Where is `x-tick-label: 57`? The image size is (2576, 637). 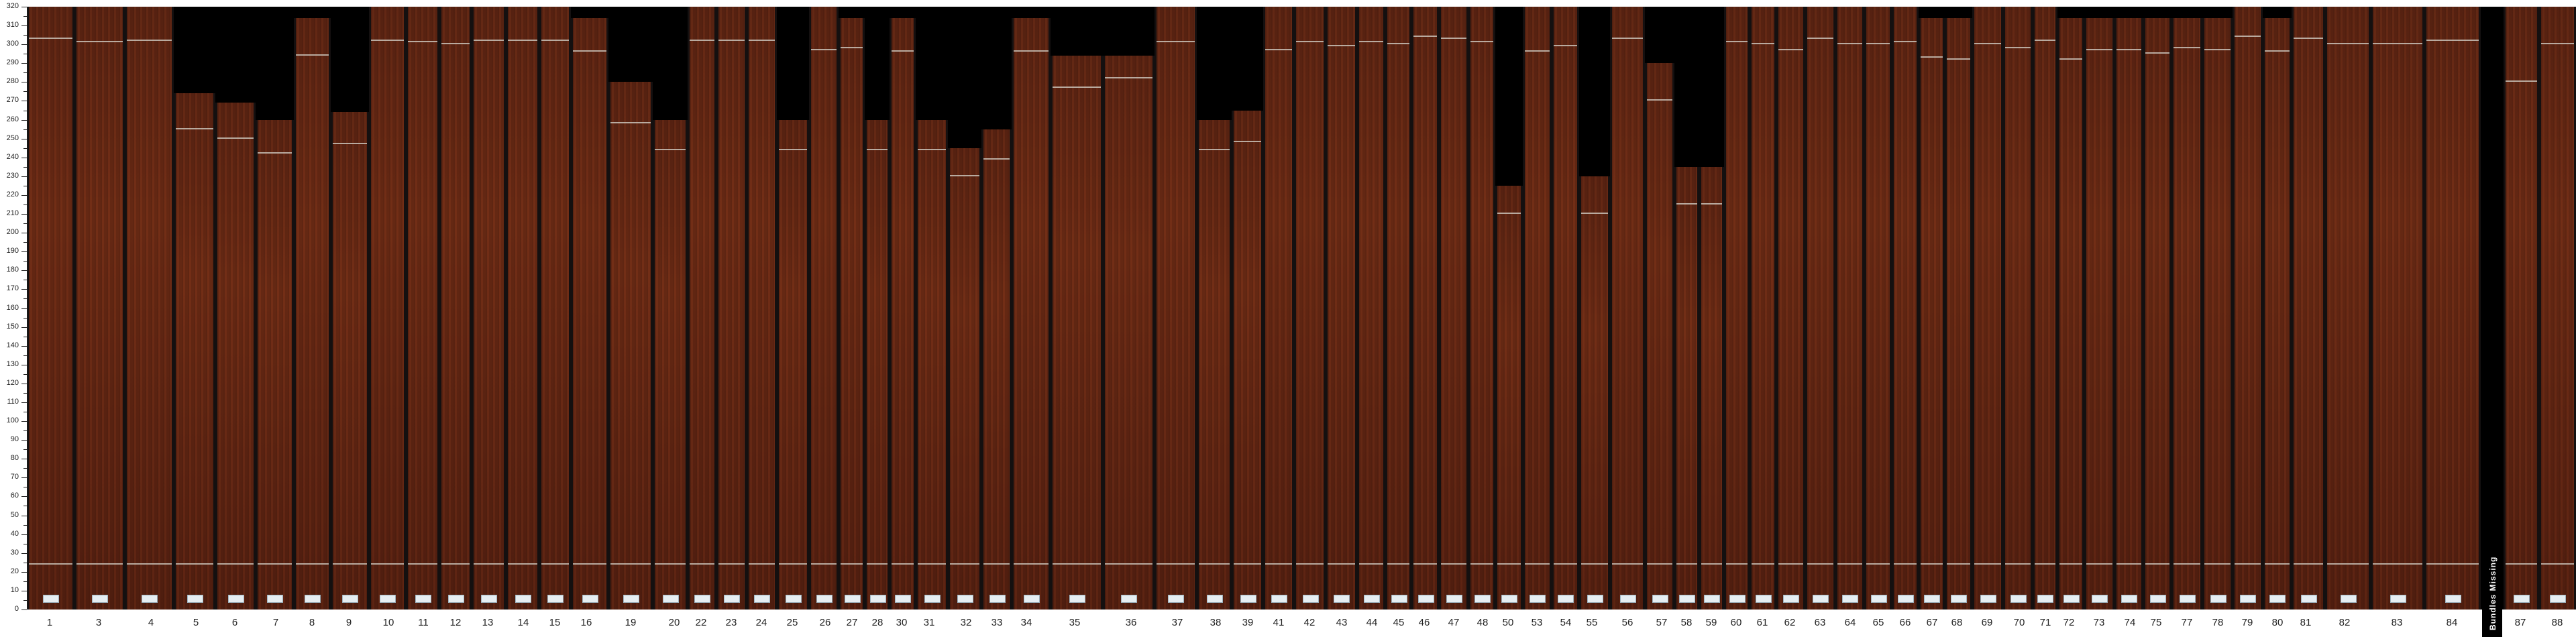 x-tick-label: 57 is located at coordinates (1662, 622).